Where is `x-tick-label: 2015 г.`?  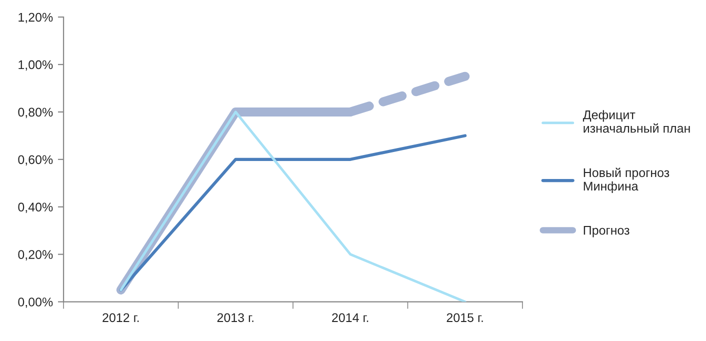 x-tick-label: 2015 г. is located at coordinates (464, 317).